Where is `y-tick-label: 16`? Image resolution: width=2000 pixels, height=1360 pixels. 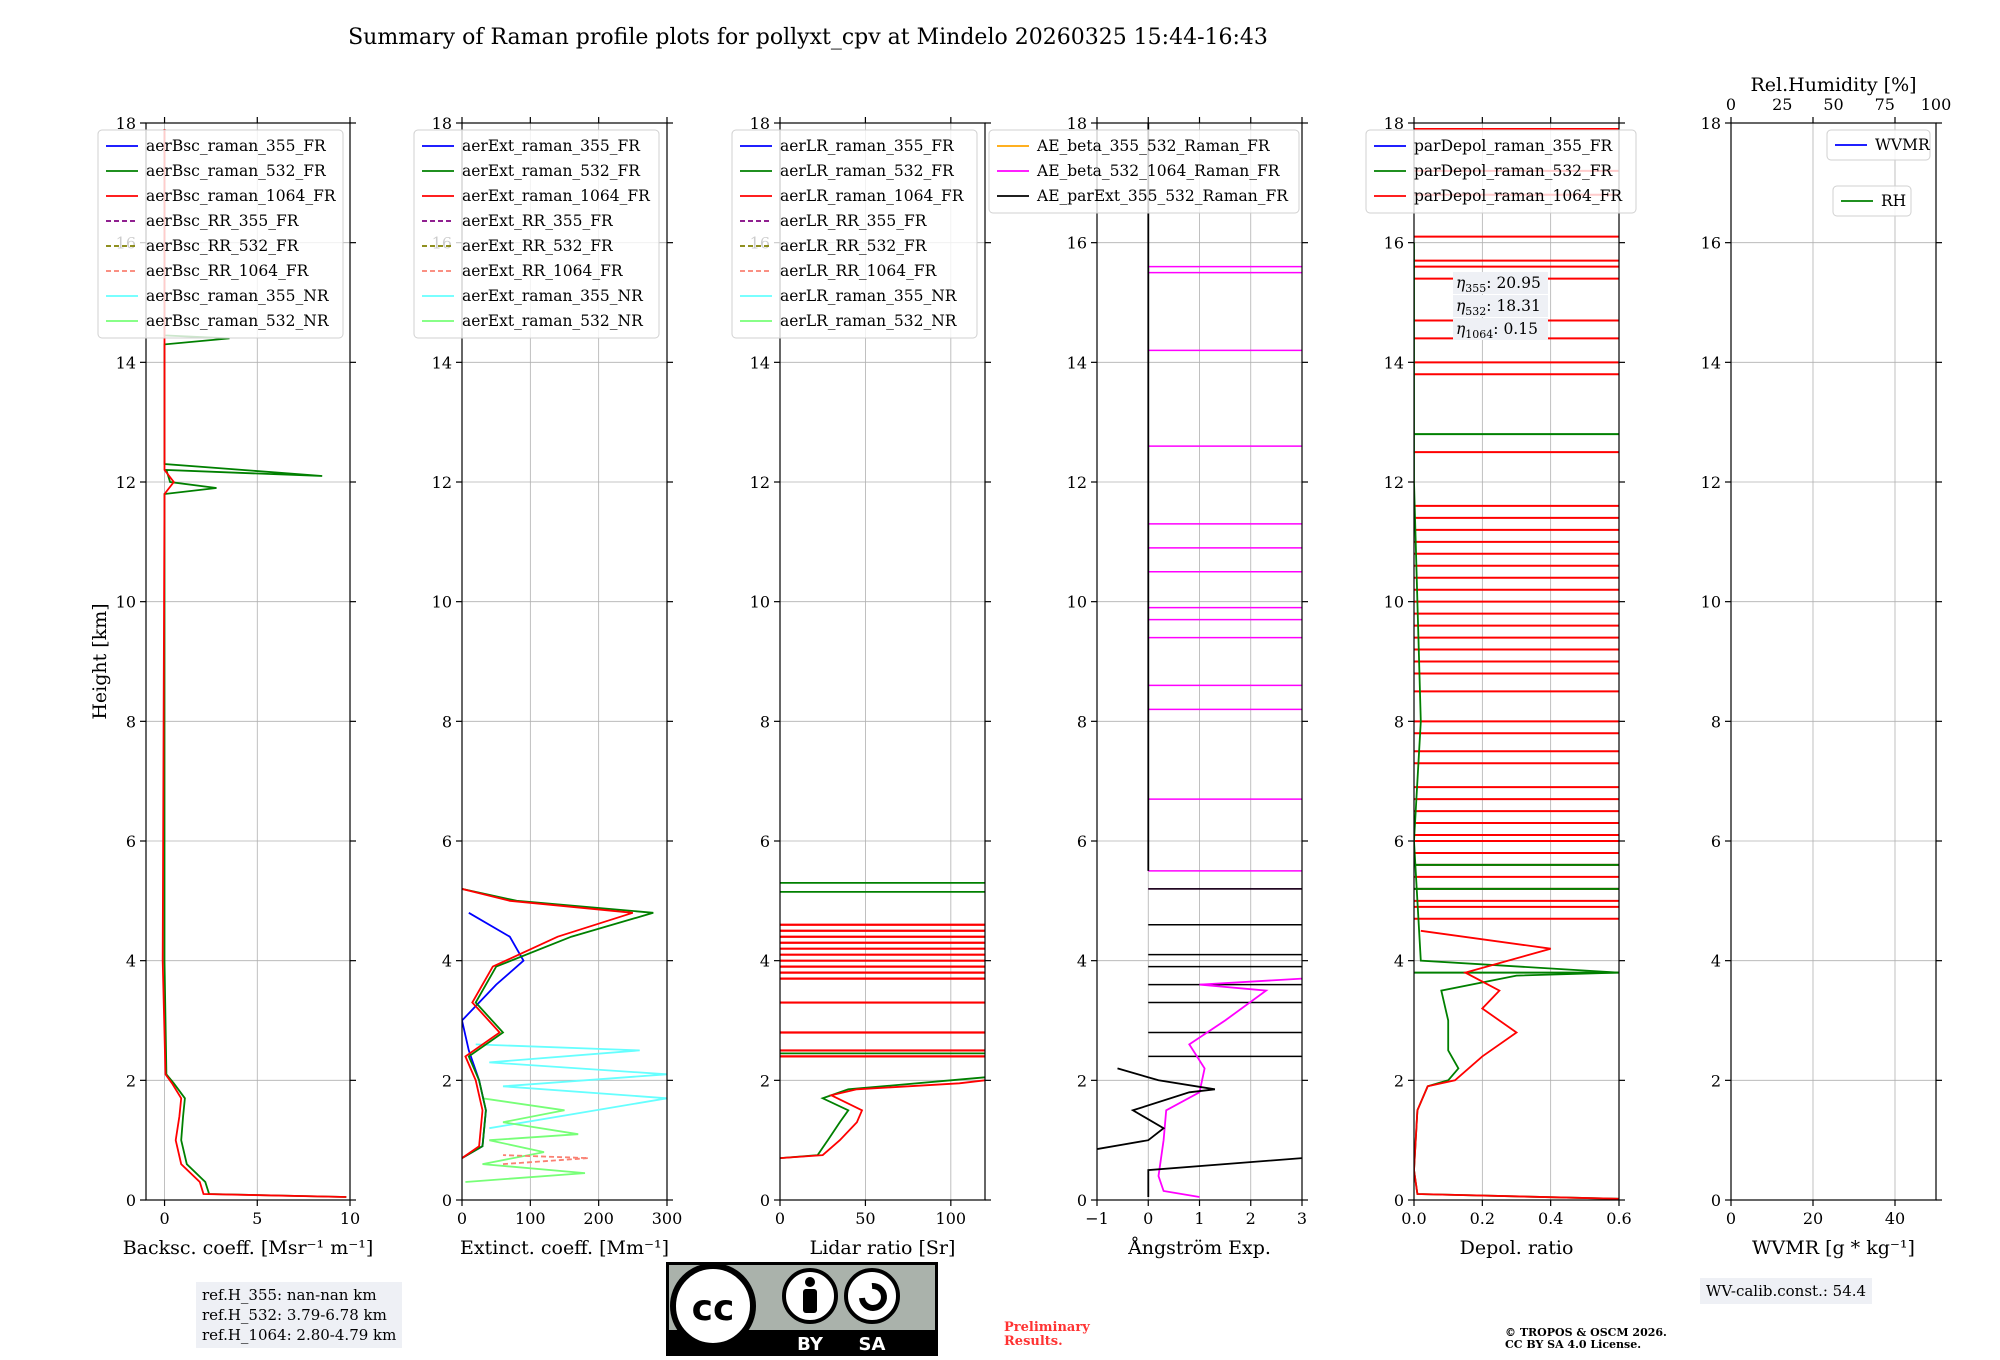
y-tick-label: 16 is located at coordinates (1711, 243).